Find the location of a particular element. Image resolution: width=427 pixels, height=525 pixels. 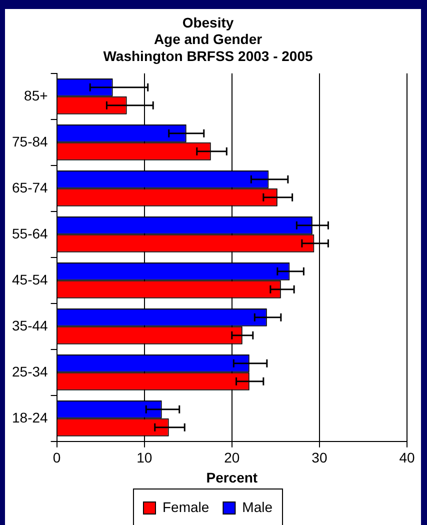

legend-label: Male is located at coordinates (257, 506).